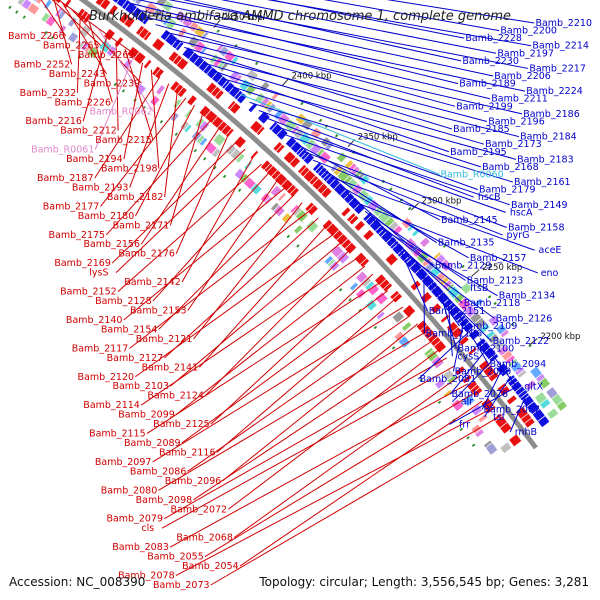 Image resolution: width=600 pixels, height=600 pixels. What do you see at coordinates (351, 143) in the screenshot?
I see `position-tick` at bounding box center [351, 143].